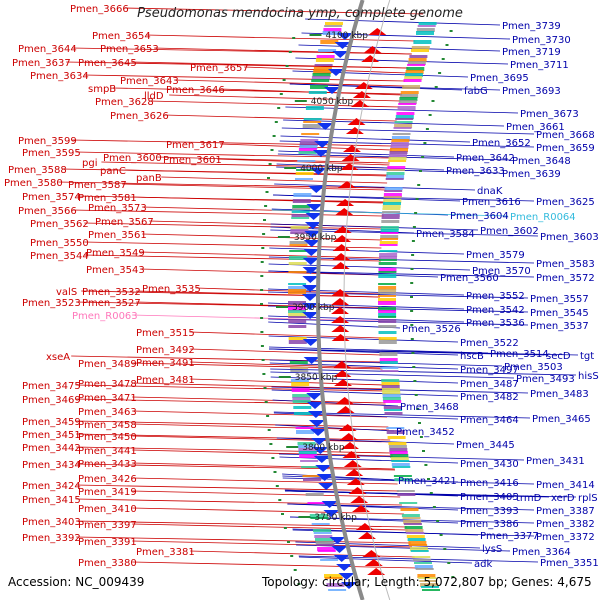 This screenshot has width=600, height=604. I want to click on gene-label-left: Pmen_3600, so click(132, 158).